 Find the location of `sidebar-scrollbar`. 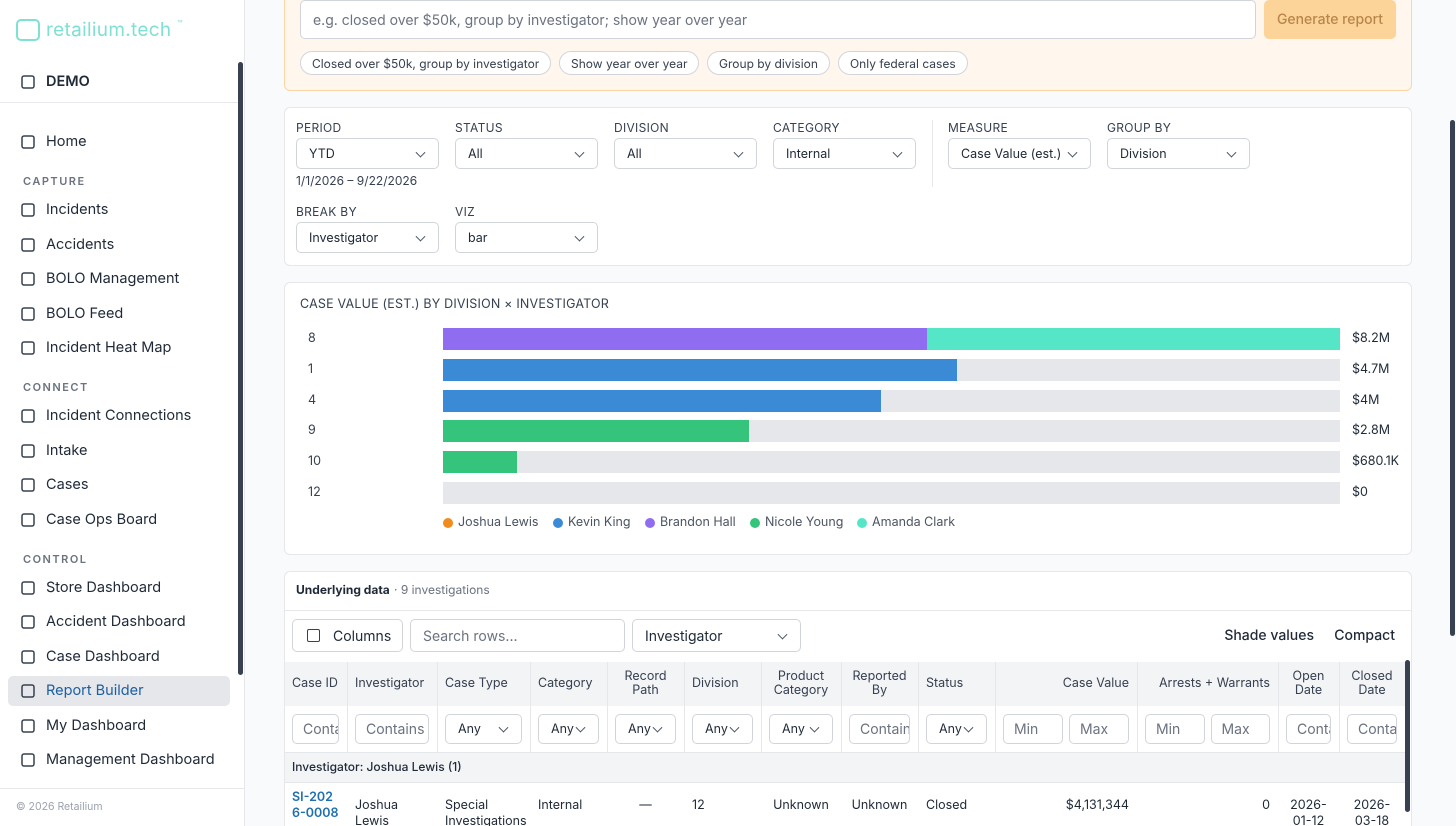

sidebar-scrollbar is located at coordinates (240, 368).